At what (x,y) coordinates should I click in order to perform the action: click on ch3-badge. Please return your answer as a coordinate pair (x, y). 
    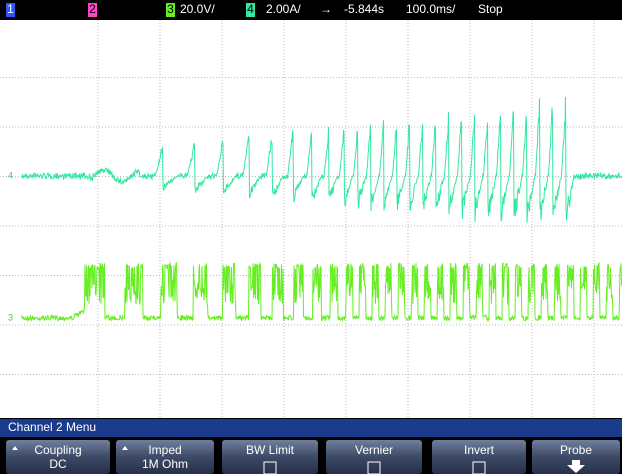
    Looking at the image, I should click on (170, 10).